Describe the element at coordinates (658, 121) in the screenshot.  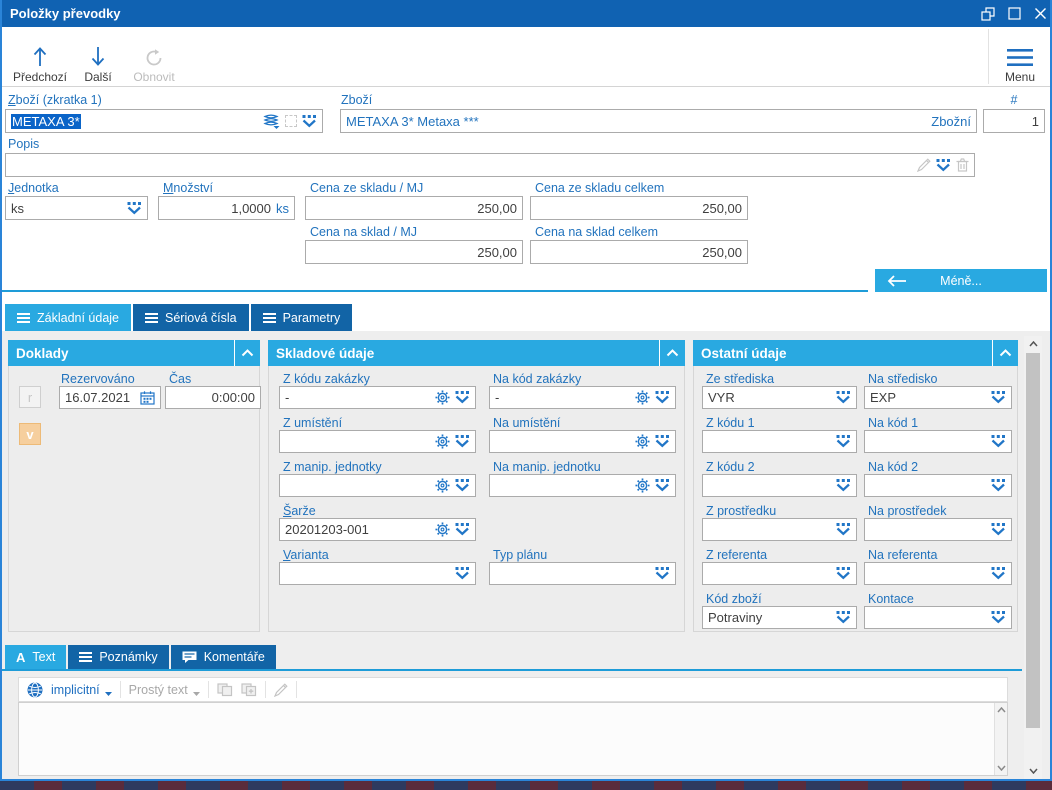
I see `zbozi-field: METAXA 3* Metaxa *** Zbožní` at that location.